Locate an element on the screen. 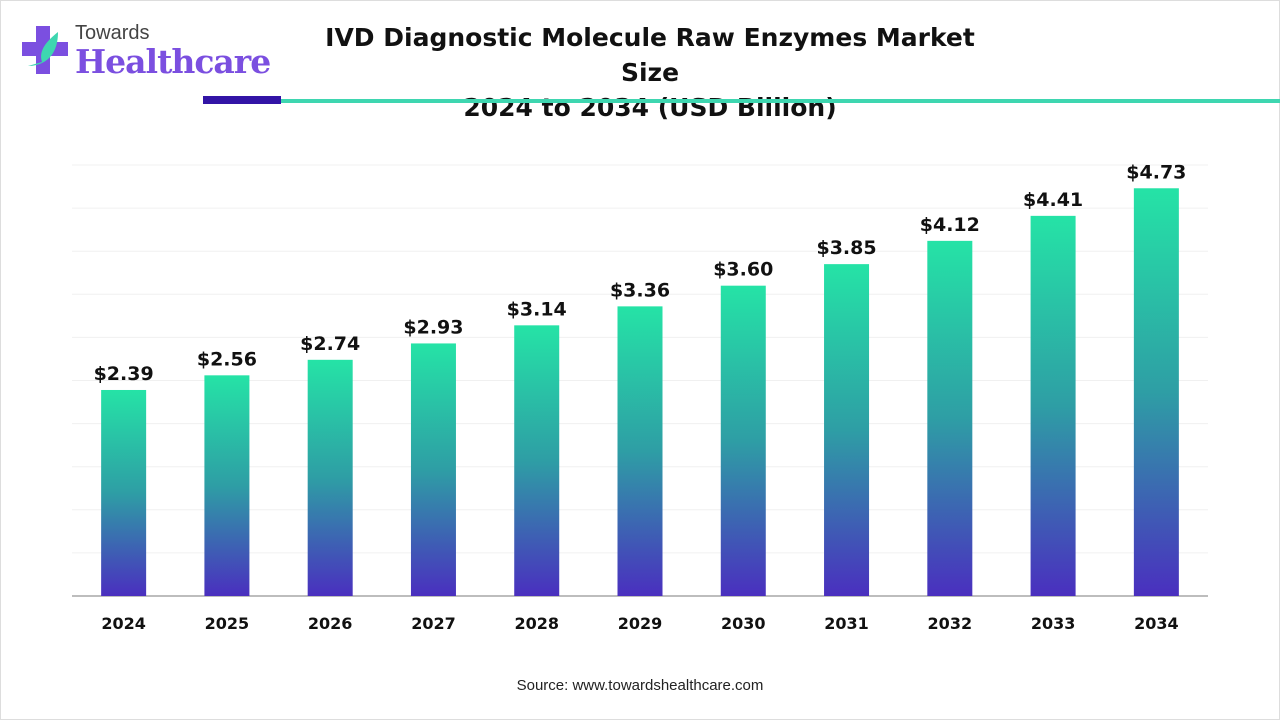 This screenshot has height=720, width=1280. bar-2032 is located at coordinates (950, 418).